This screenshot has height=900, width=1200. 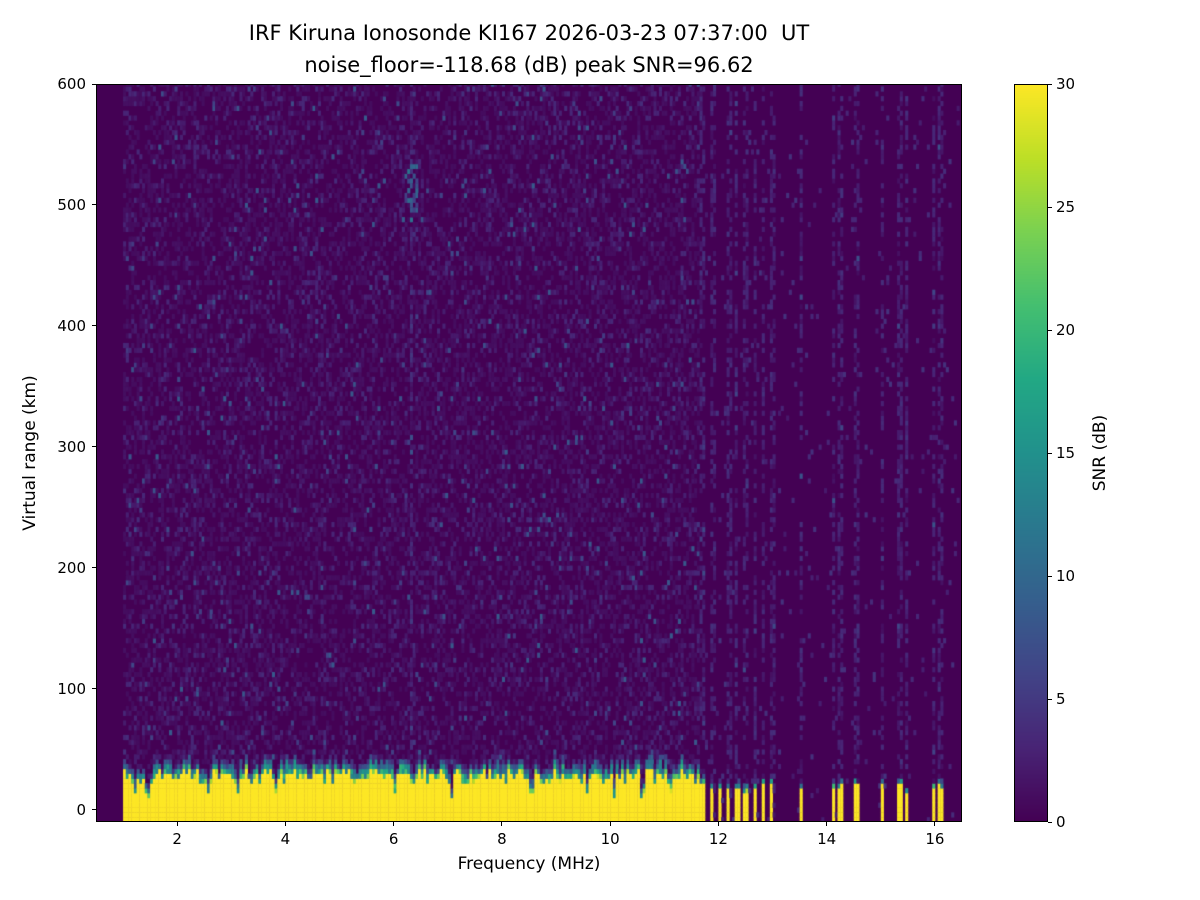 What do you see at coordinates (1061, 822) in the screenshot?
I see `colorbar-tick-label: 0` at bounding box center [1061, 822].